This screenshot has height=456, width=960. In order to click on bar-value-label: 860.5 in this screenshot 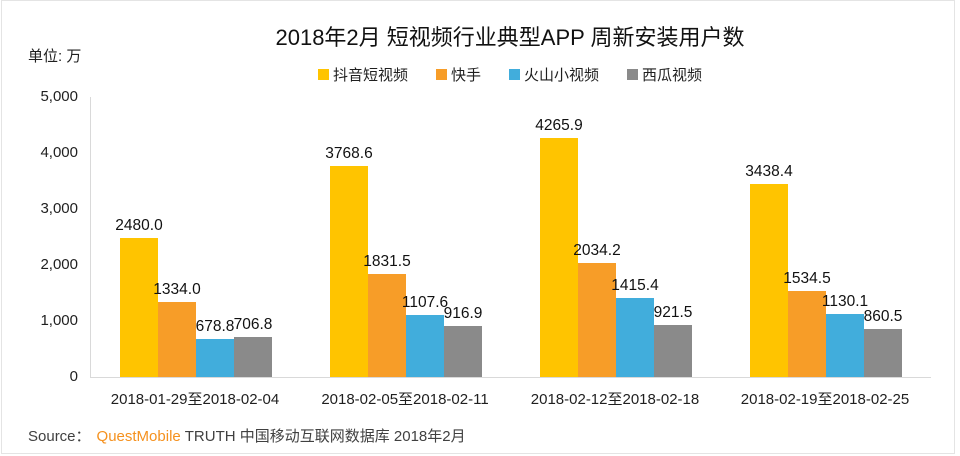, I will do `click(883, 316)`.